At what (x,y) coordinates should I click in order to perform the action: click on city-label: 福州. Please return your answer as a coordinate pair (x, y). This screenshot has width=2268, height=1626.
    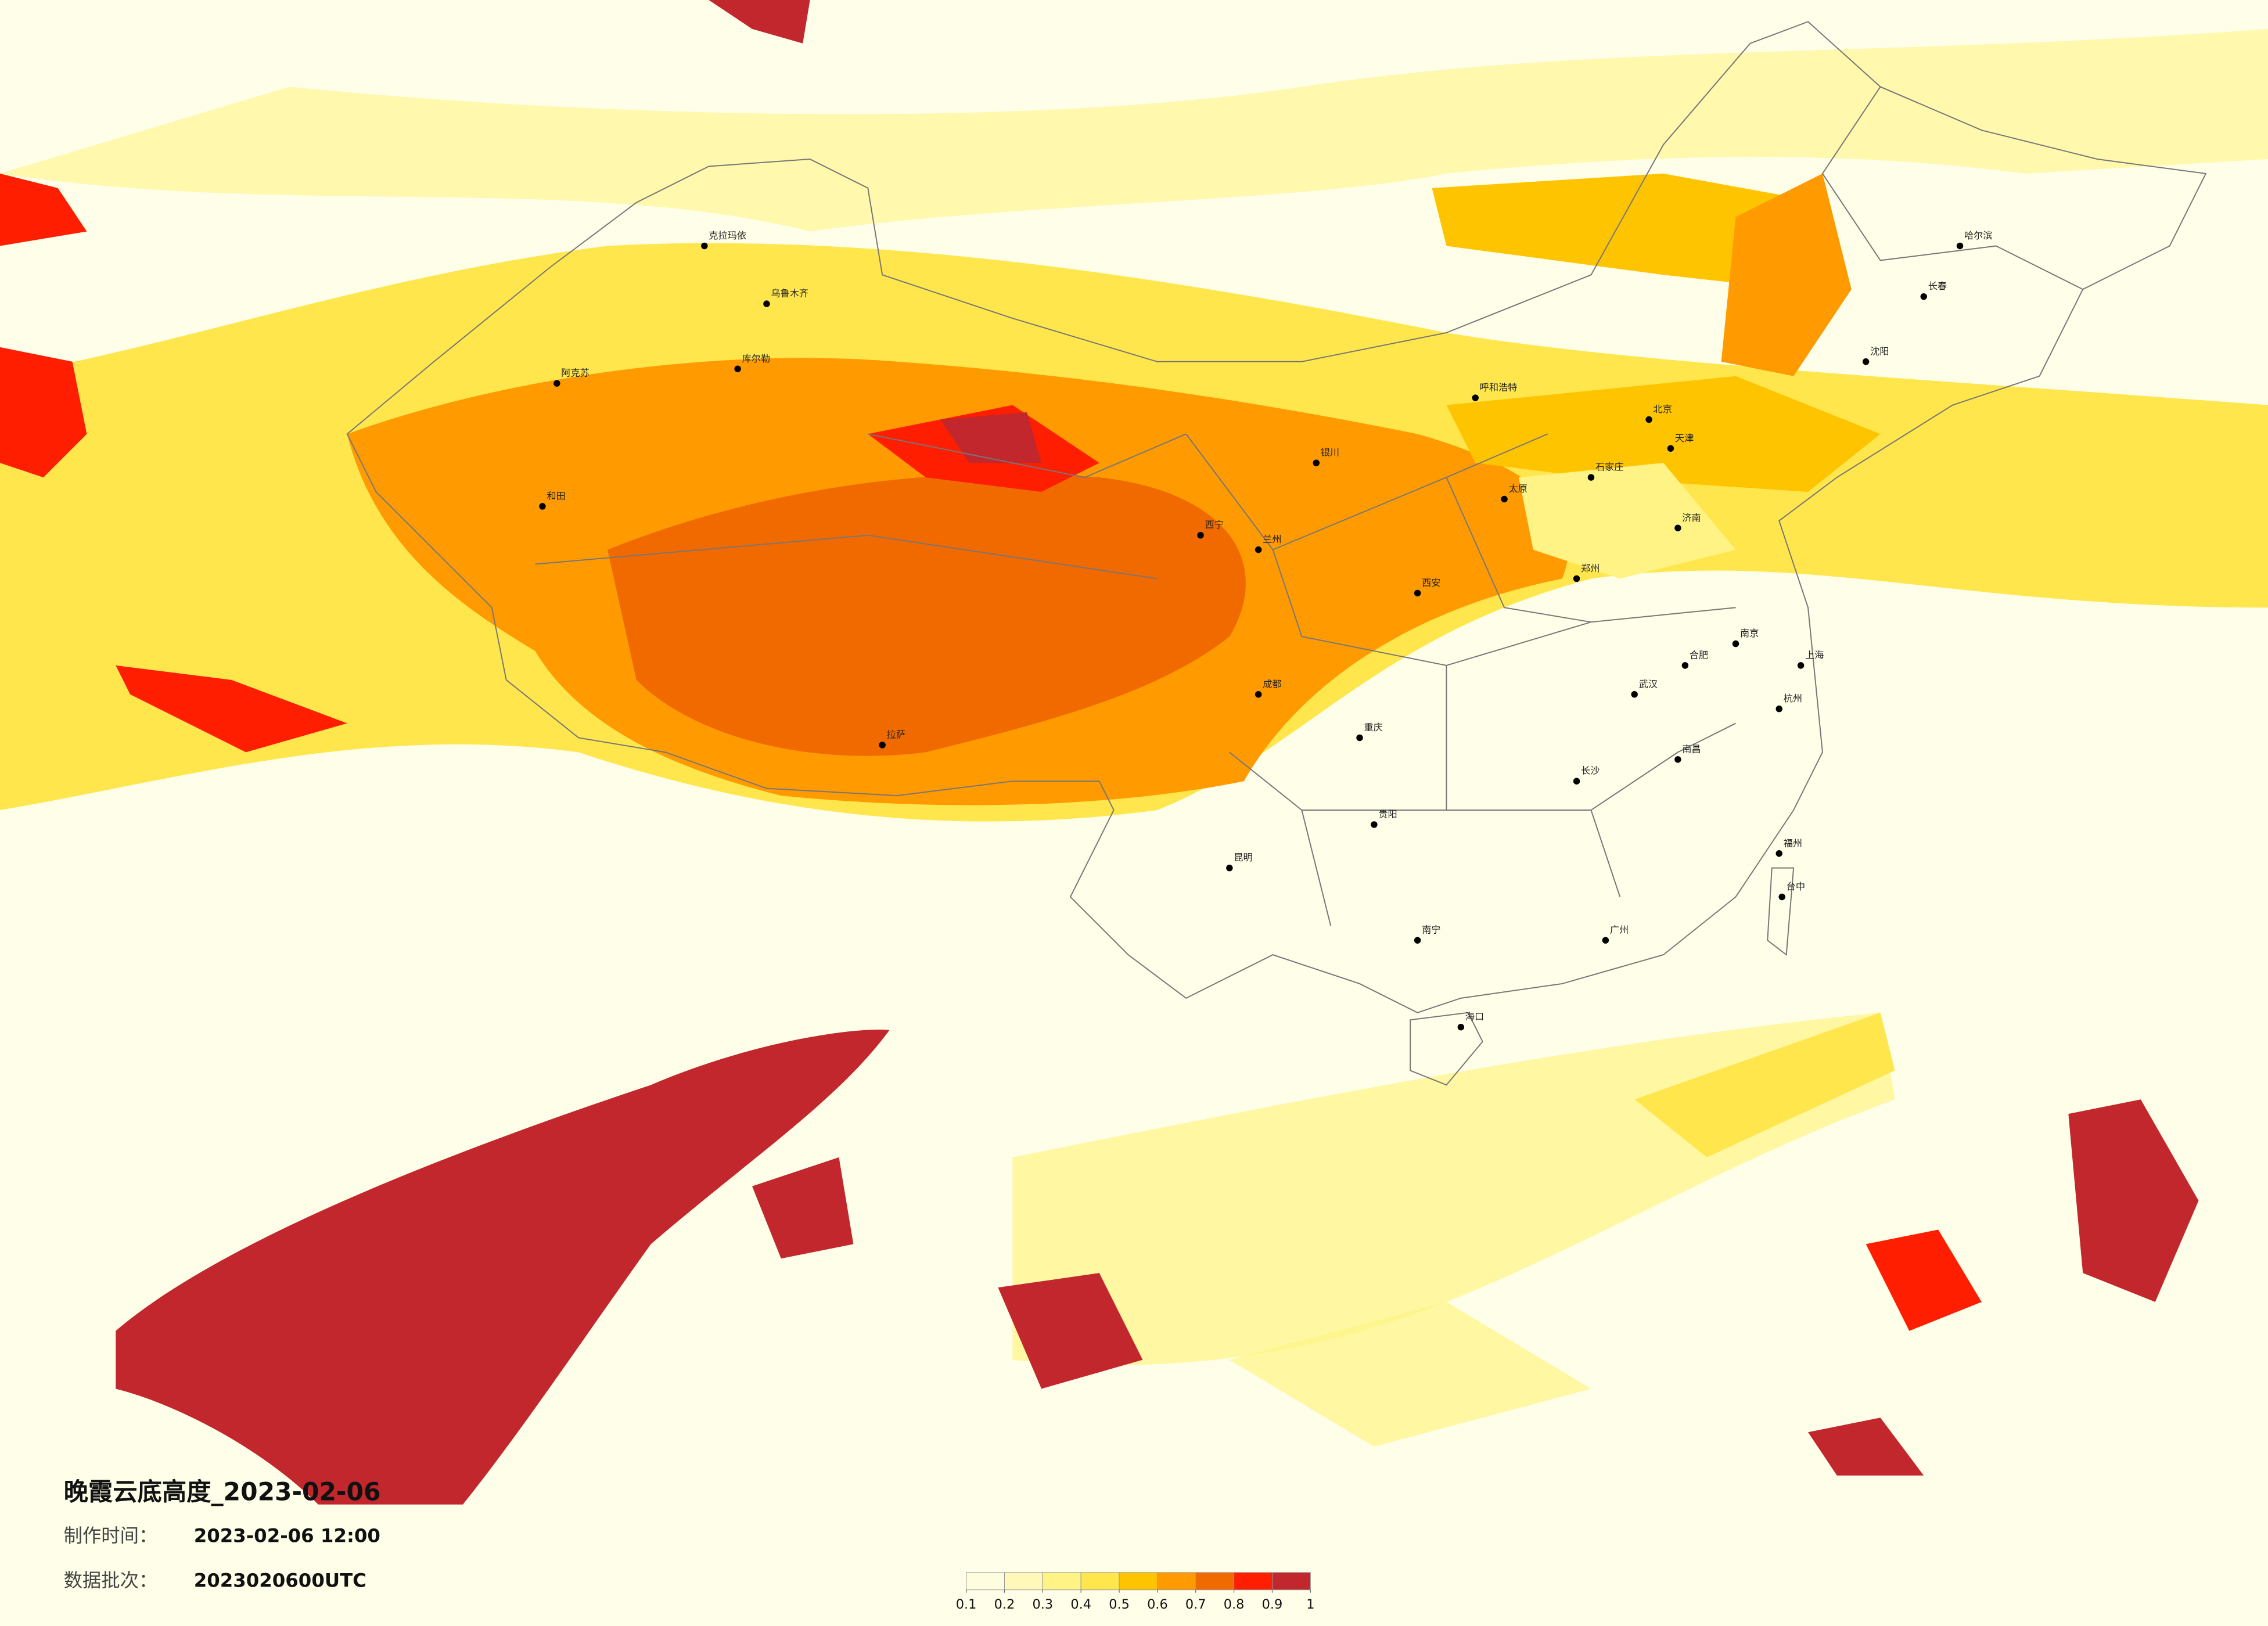
    Looking at the image, I should click on (1793, 842).